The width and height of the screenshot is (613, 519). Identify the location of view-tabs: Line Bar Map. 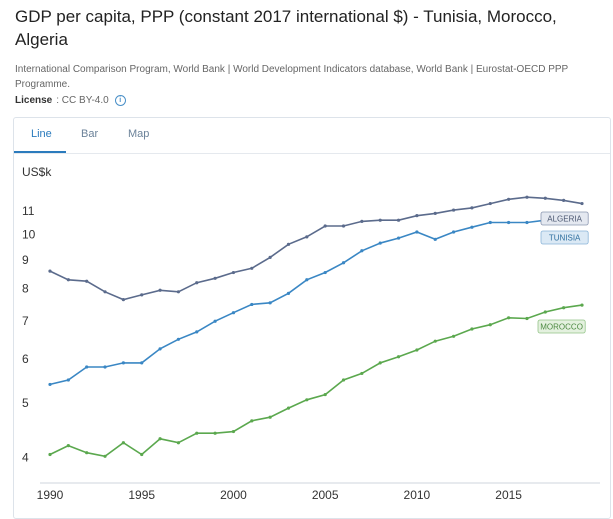
(312, 136).